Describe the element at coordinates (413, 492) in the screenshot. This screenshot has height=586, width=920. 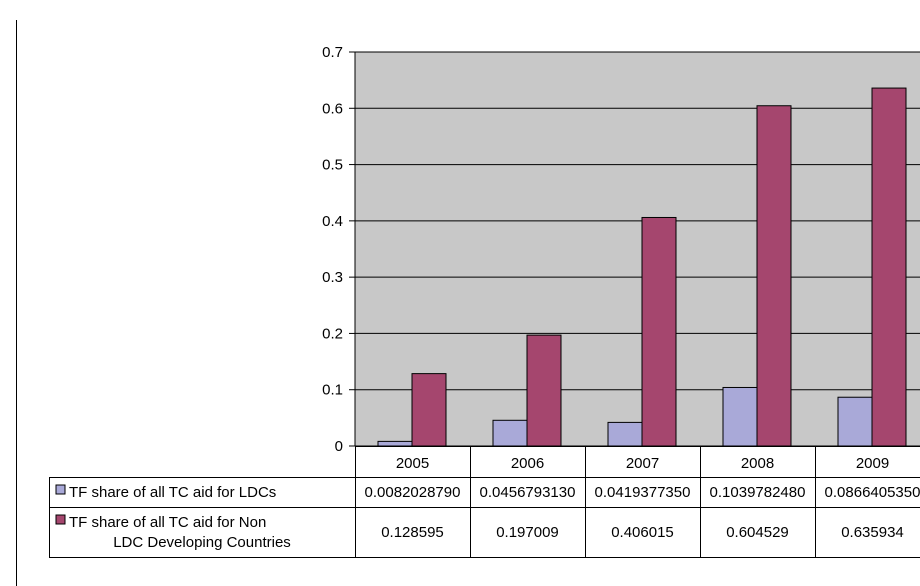
I see `data-label-series-1: 0.0082028790` at that location.